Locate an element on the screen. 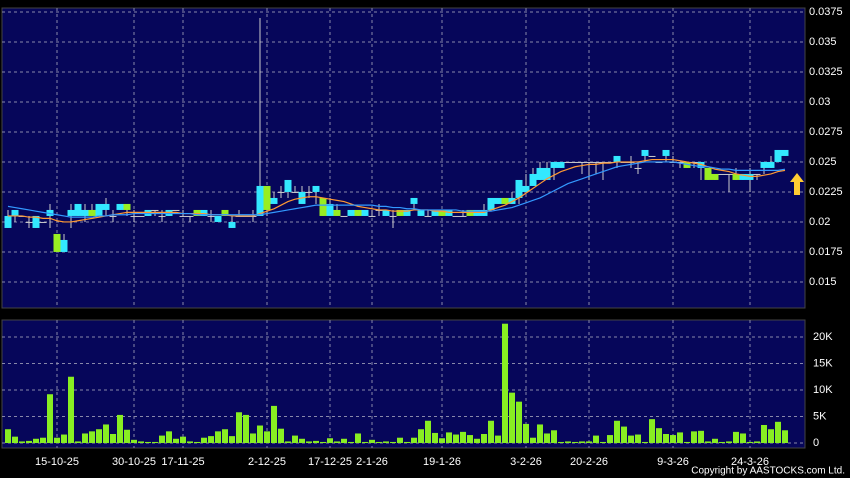 The width and height of the screenshot is (850, 478). y-tick-label: 0.03 is located at coordinates (819, 102).